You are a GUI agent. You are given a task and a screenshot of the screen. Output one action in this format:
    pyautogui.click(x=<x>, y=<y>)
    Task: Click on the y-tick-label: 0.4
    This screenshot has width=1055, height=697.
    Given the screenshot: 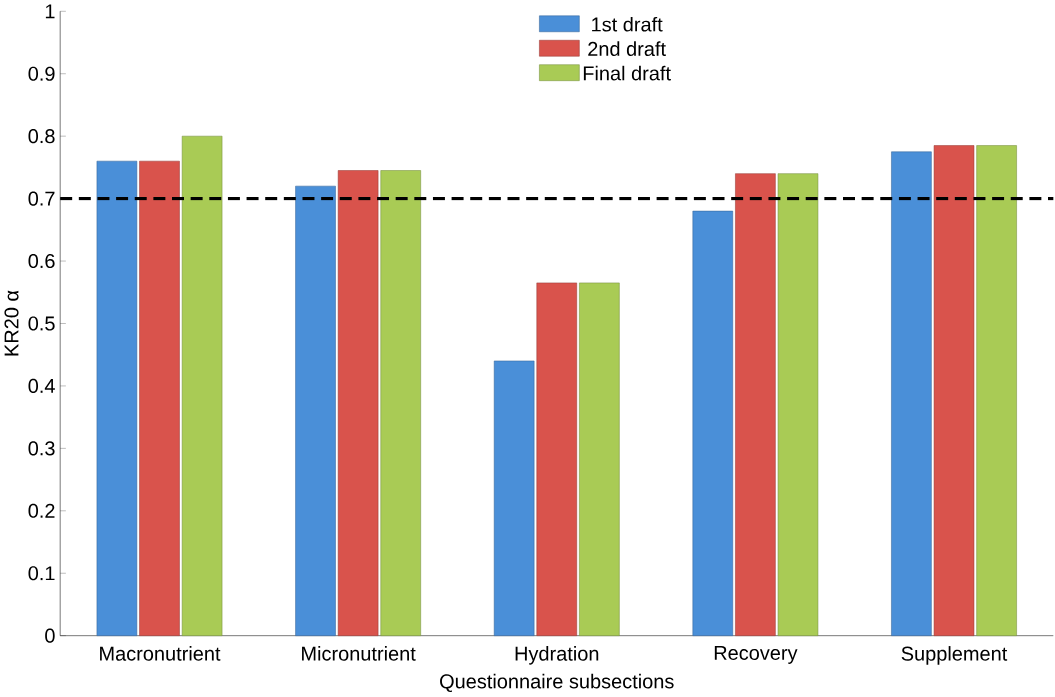 What is the action you would take?
    pyautogui.click(x=41, y=386)
    